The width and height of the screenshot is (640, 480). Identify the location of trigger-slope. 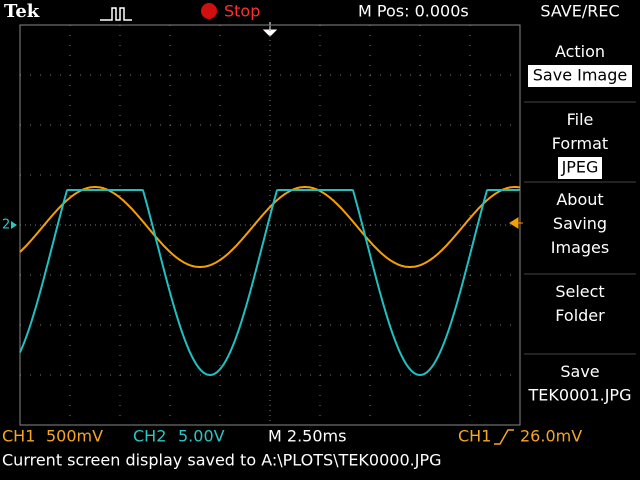
(504, 437).